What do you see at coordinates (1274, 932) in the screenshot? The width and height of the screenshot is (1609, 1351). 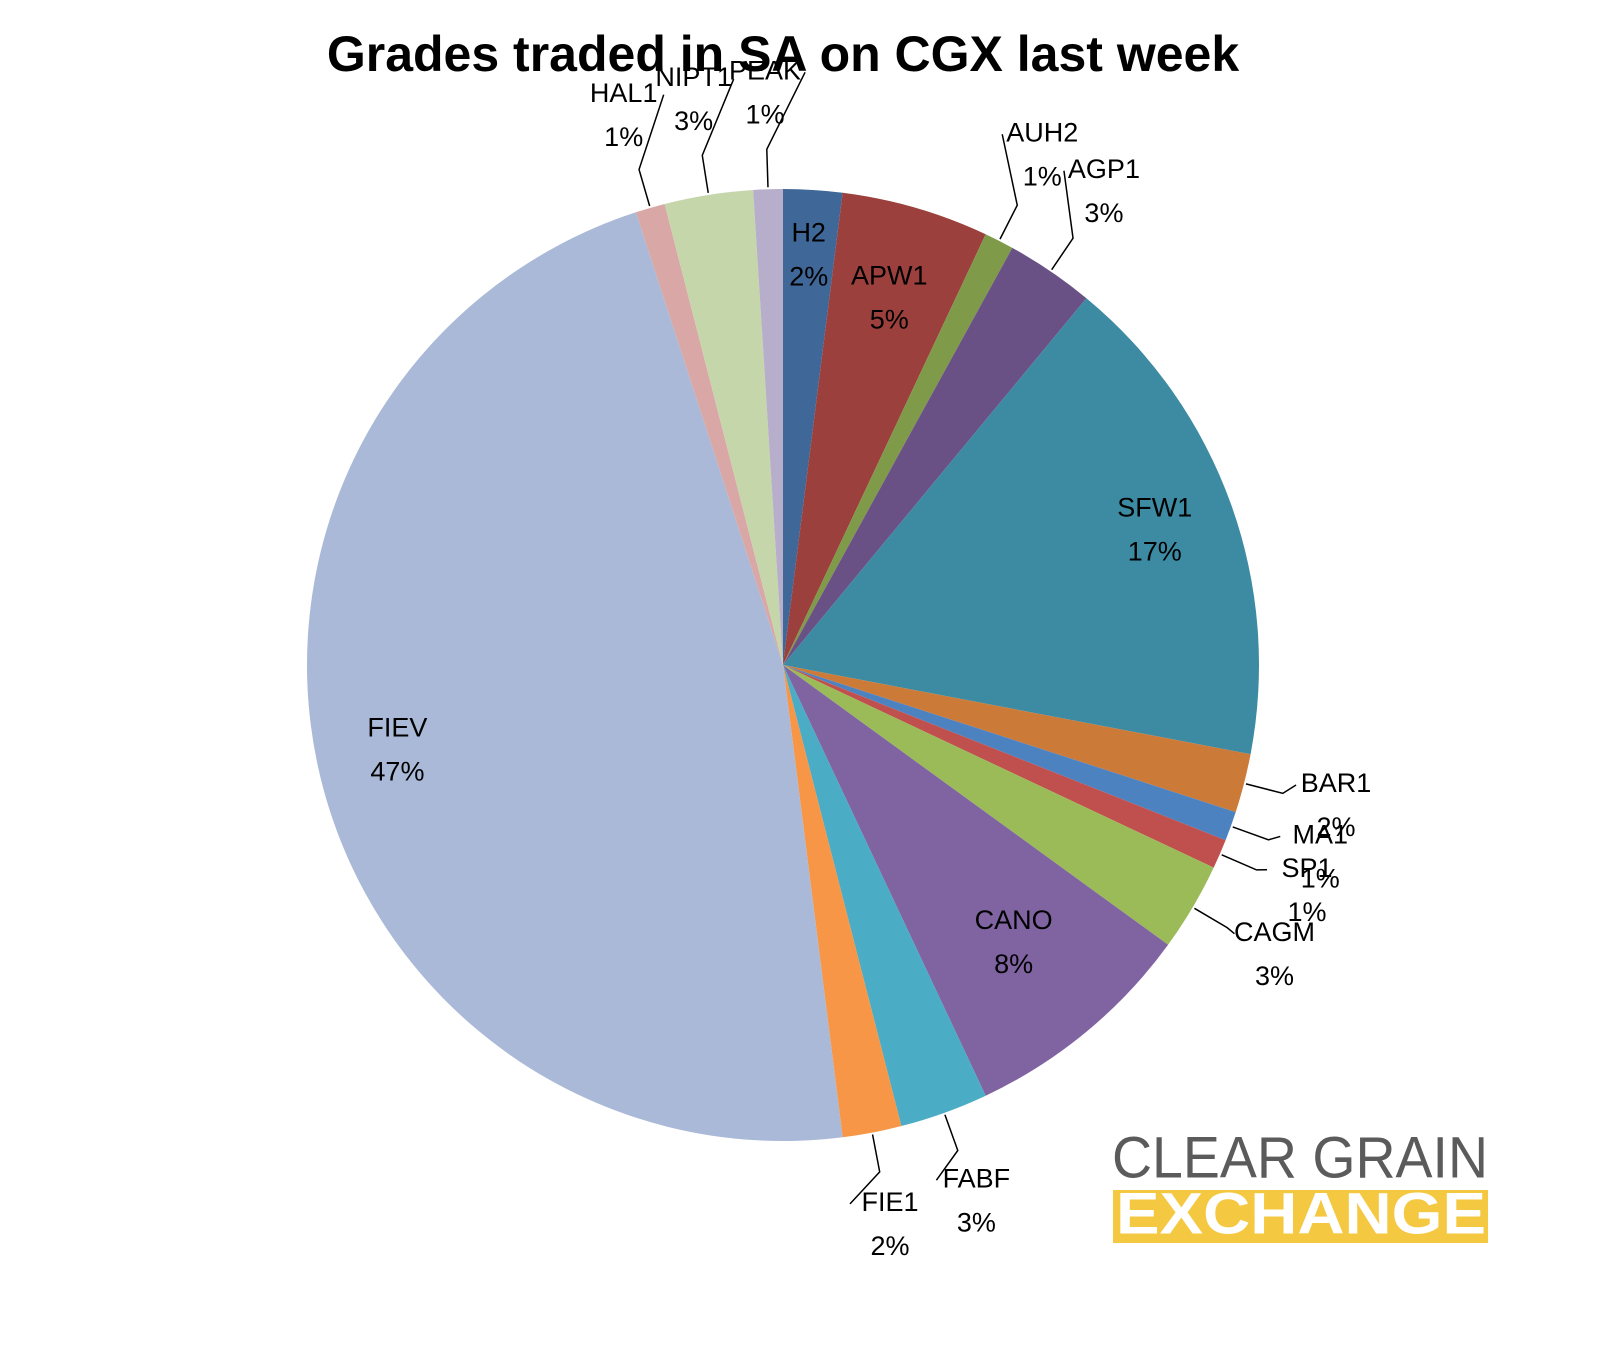 I see `slice-label: CAGM` at bounding box center [1274, 932].